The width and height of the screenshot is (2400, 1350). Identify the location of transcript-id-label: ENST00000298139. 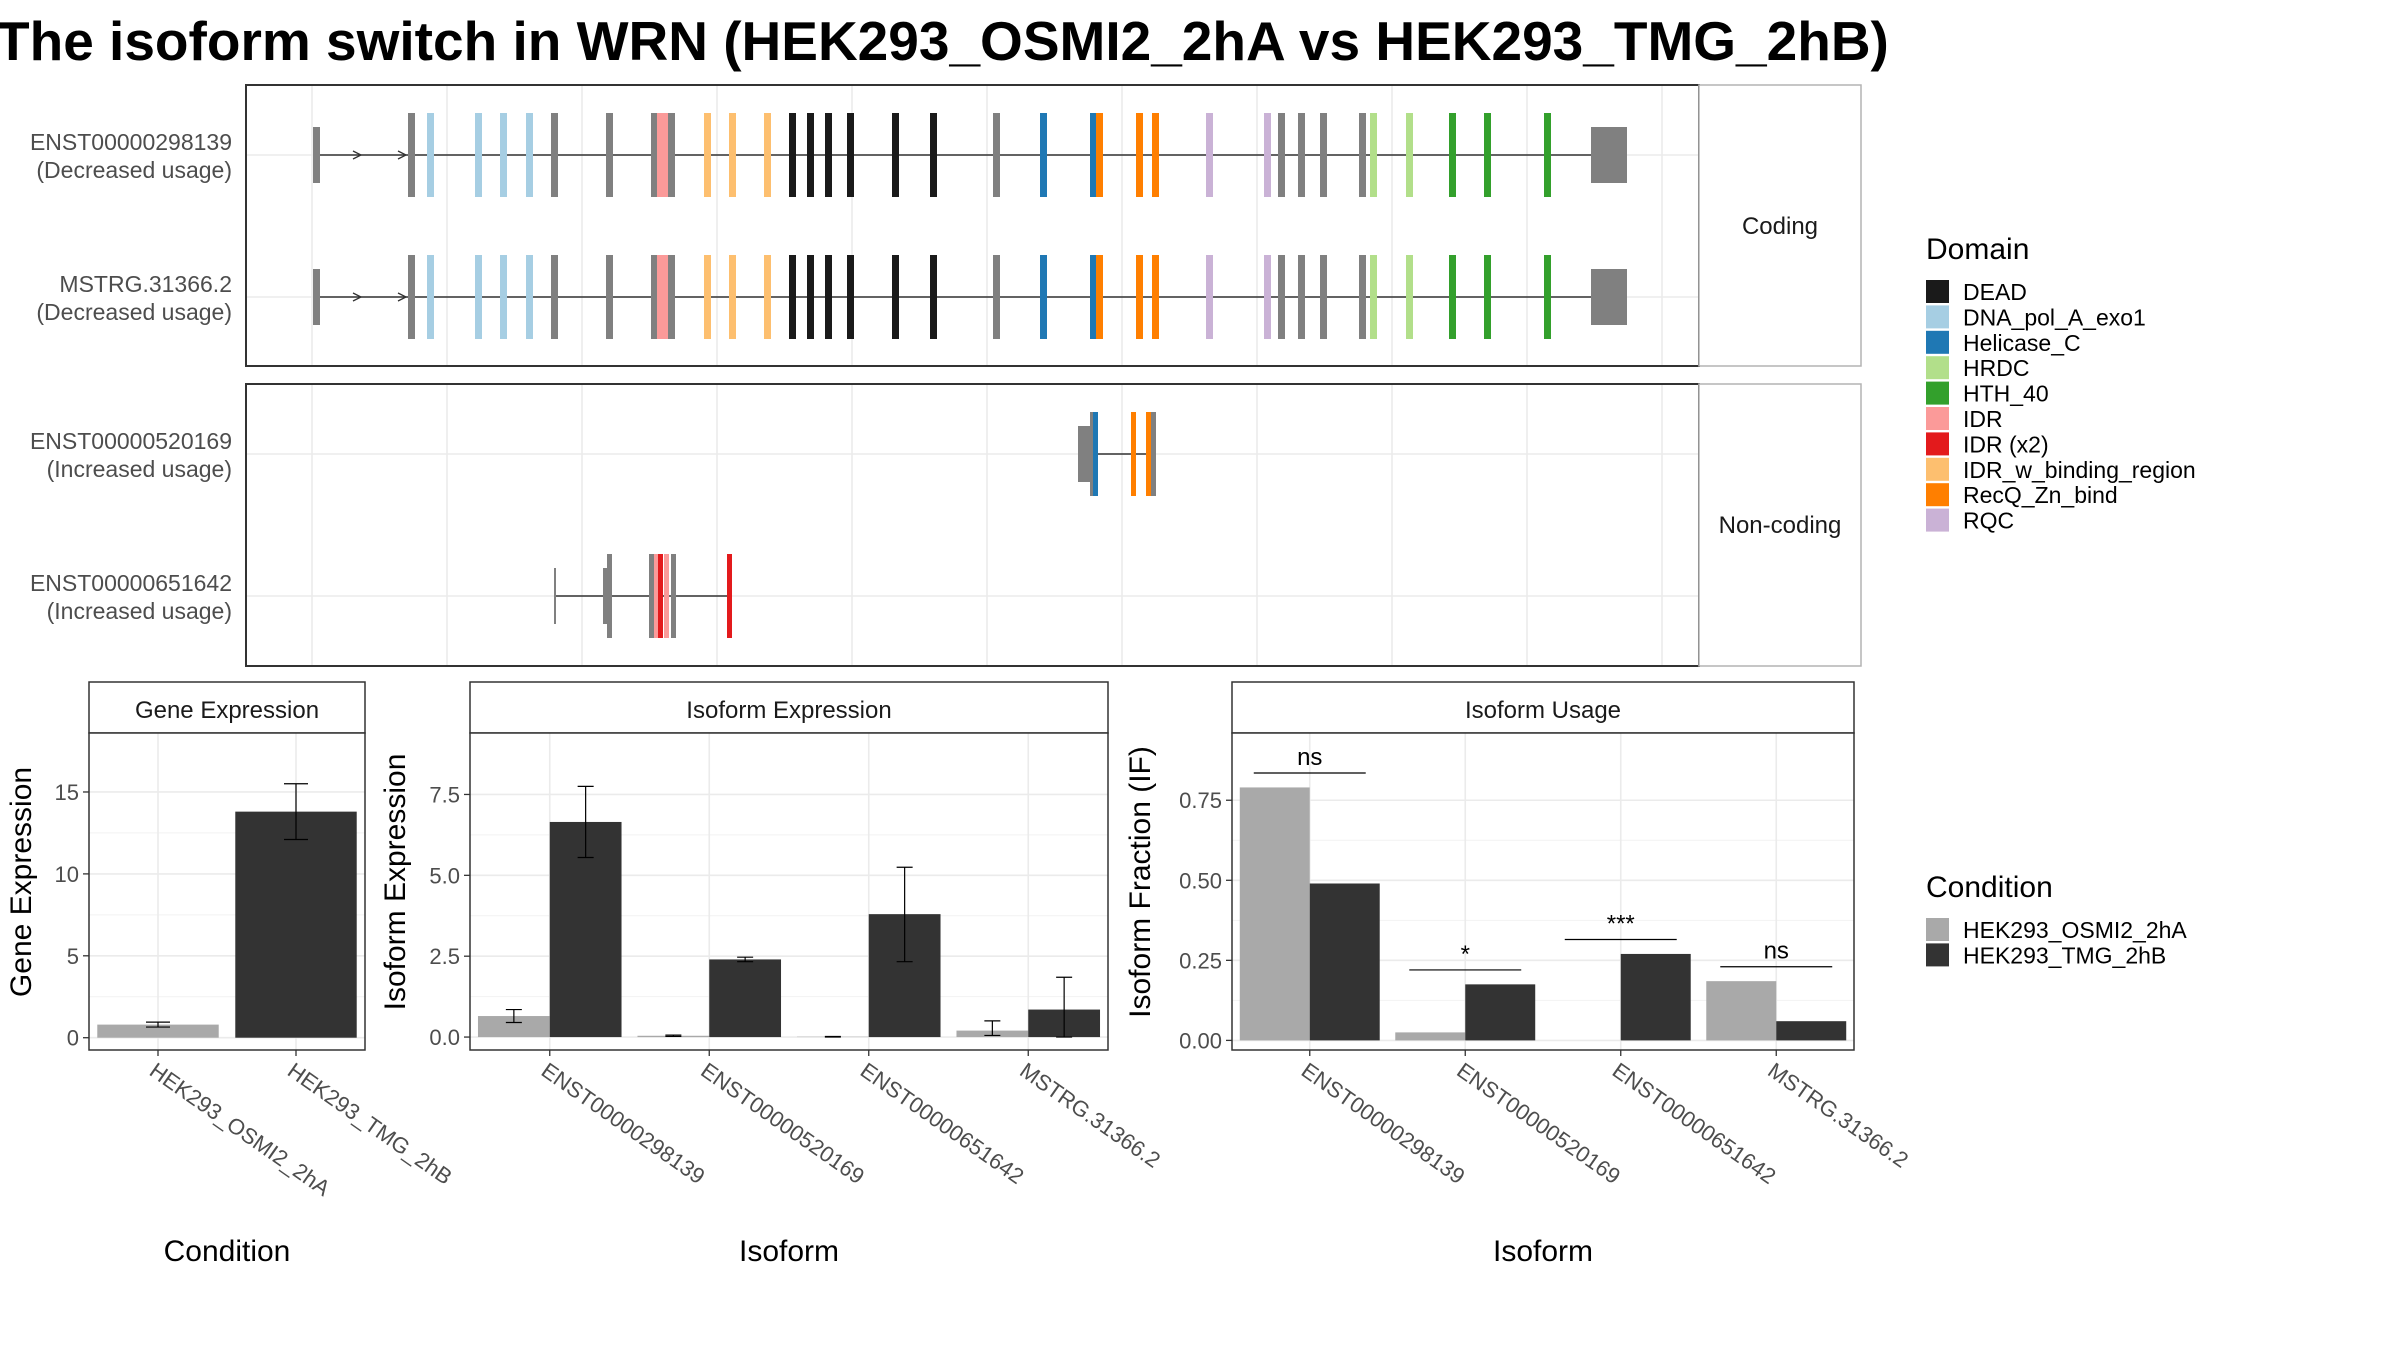
(131, 142).